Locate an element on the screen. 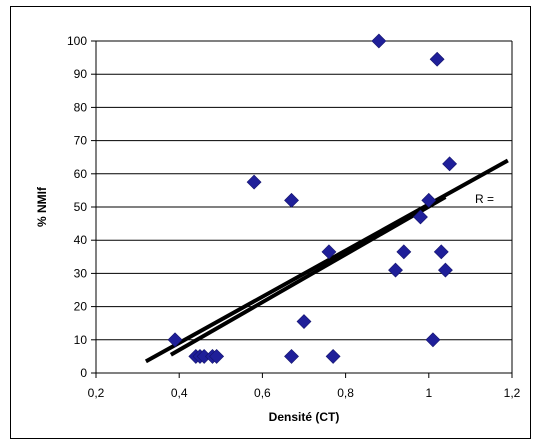 The height and width of the screenshot is (448, 542). y-tick-labels: 0 10 20 30 40 50 60 70 80 90 100 is located at coordinates (77, 207).